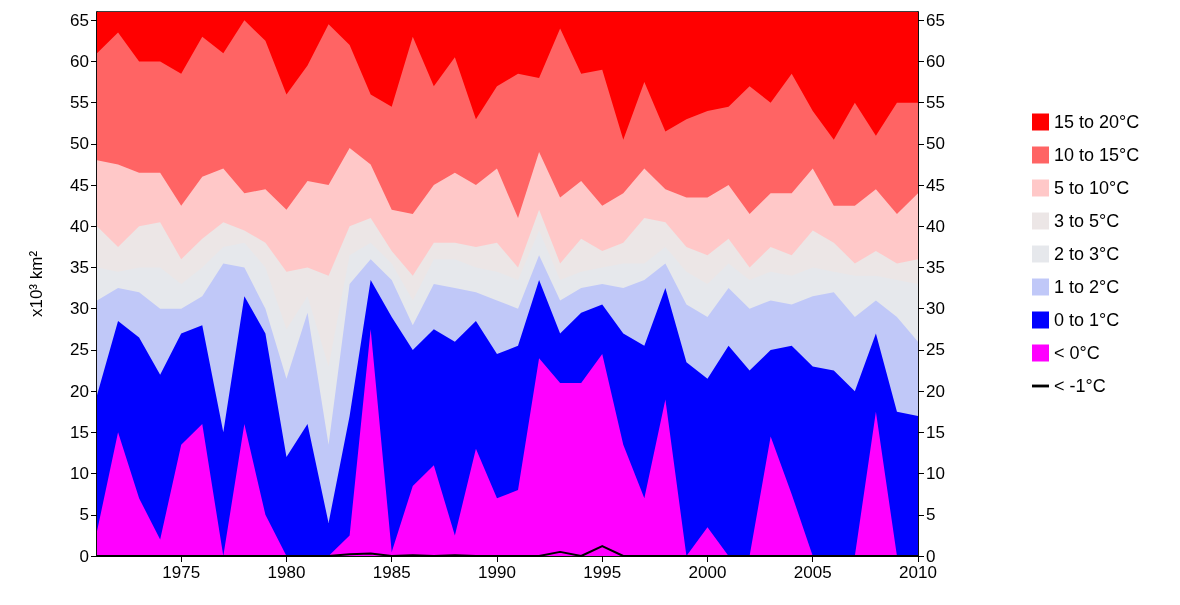 Image resolution: width=1180 pixels, height=605 pixels. Describe the element at coordinates (931, 515) in the screenshot. I see `y2-tick-label: 5` at that location.